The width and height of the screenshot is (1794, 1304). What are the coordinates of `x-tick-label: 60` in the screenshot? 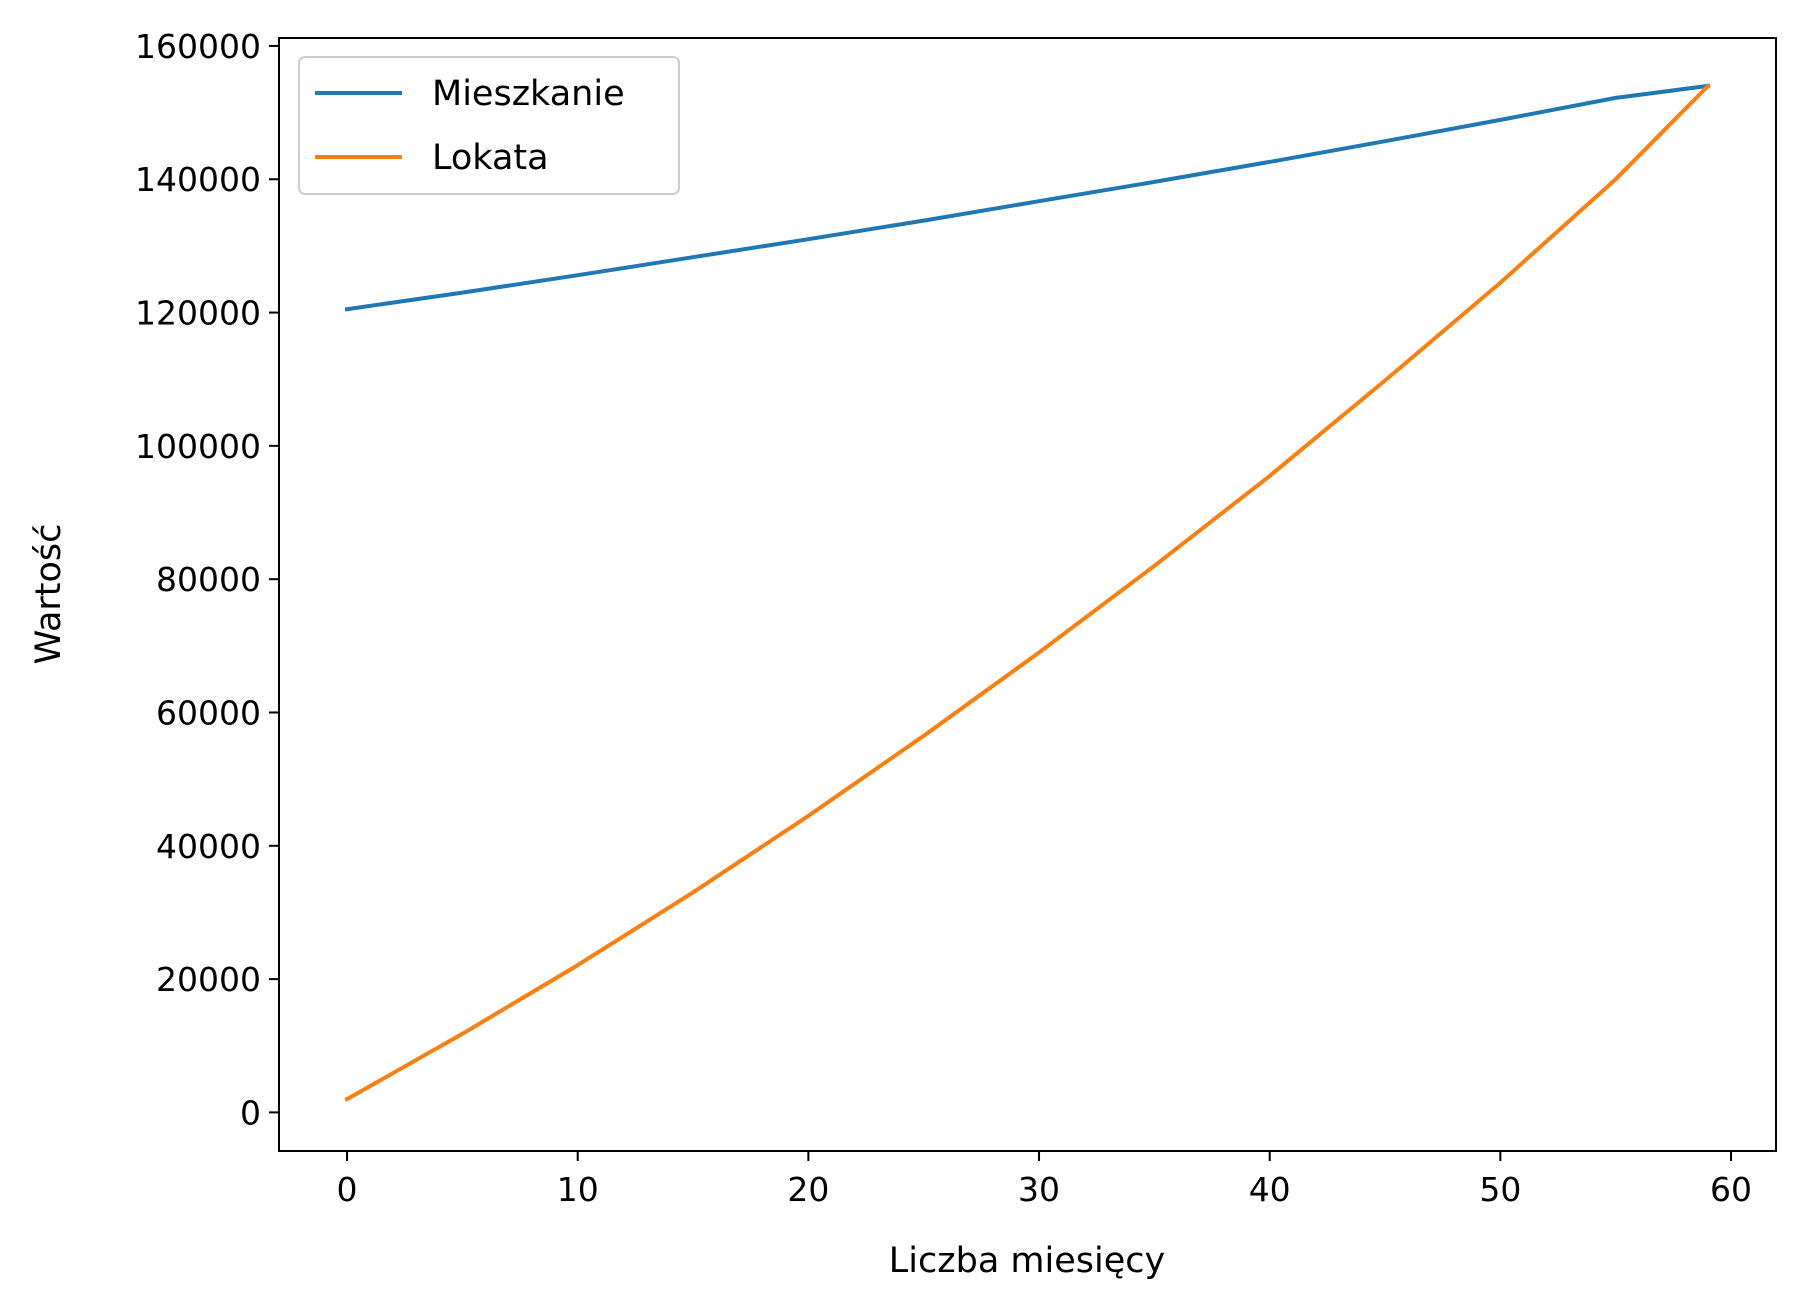 It's located at (1731, 1189).